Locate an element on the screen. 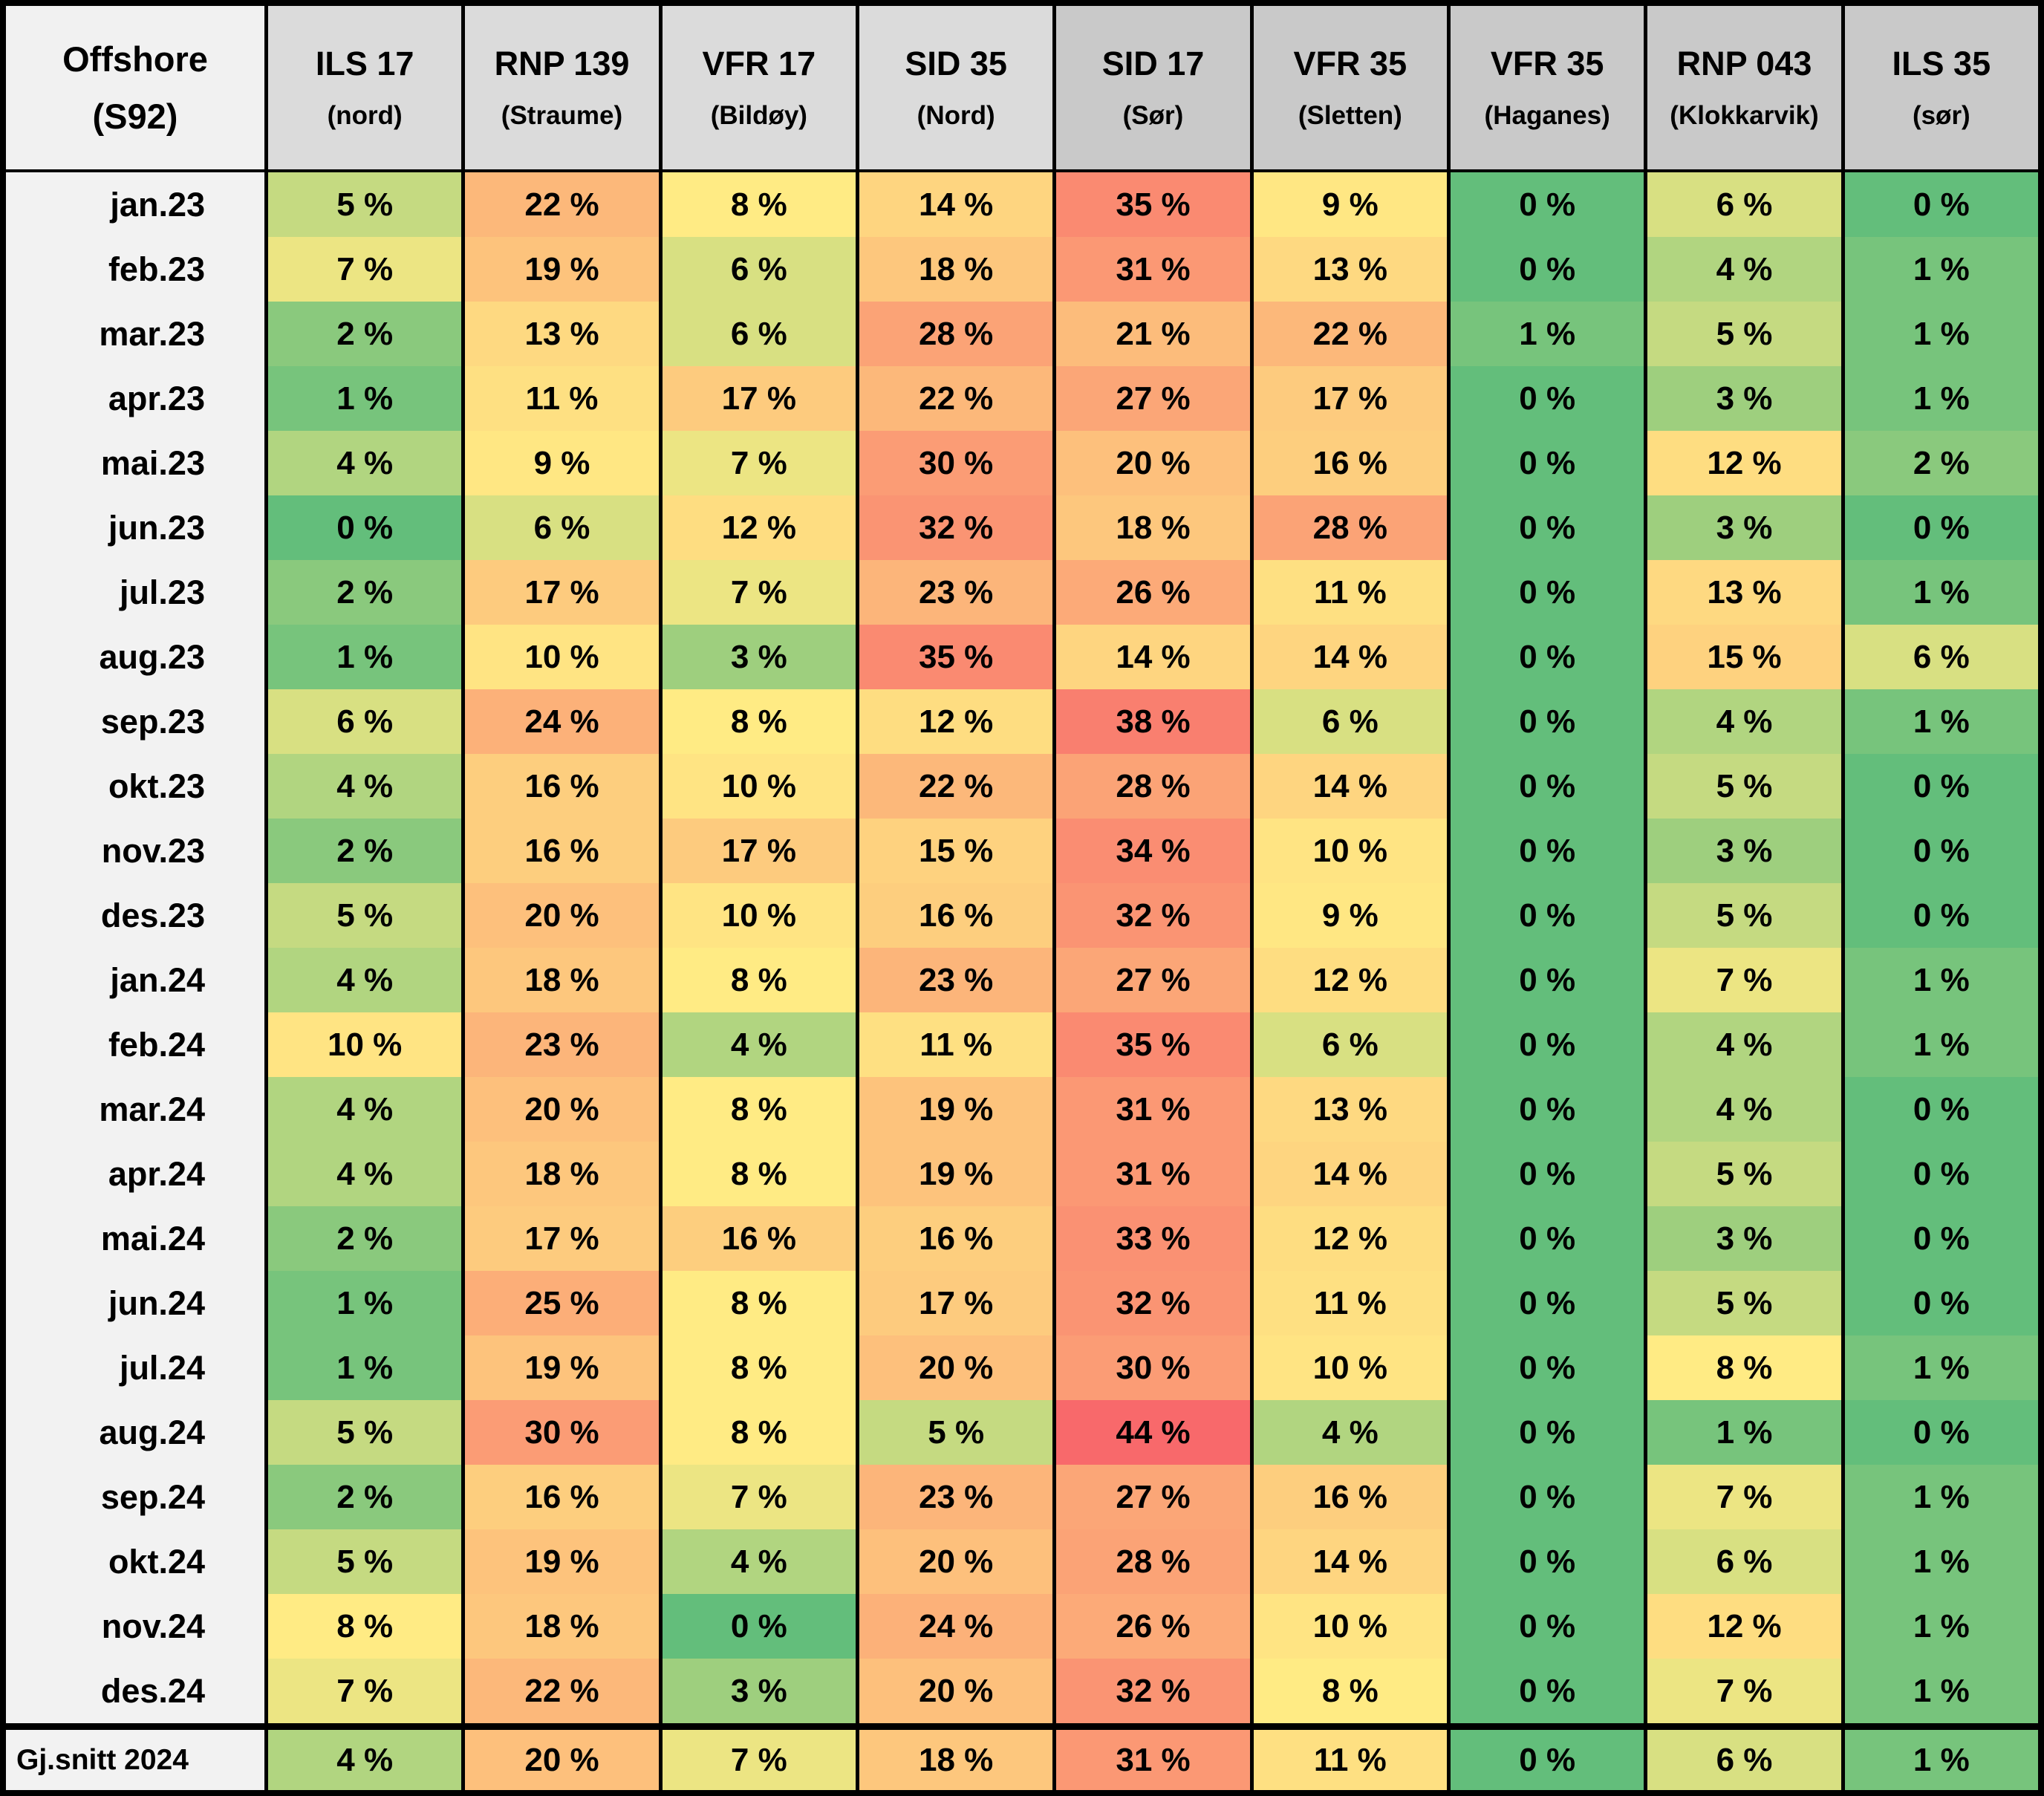 This screenshot has width=2044, height=1796. column-header-title: ILS 35 is located at coordinates (1941, 64).